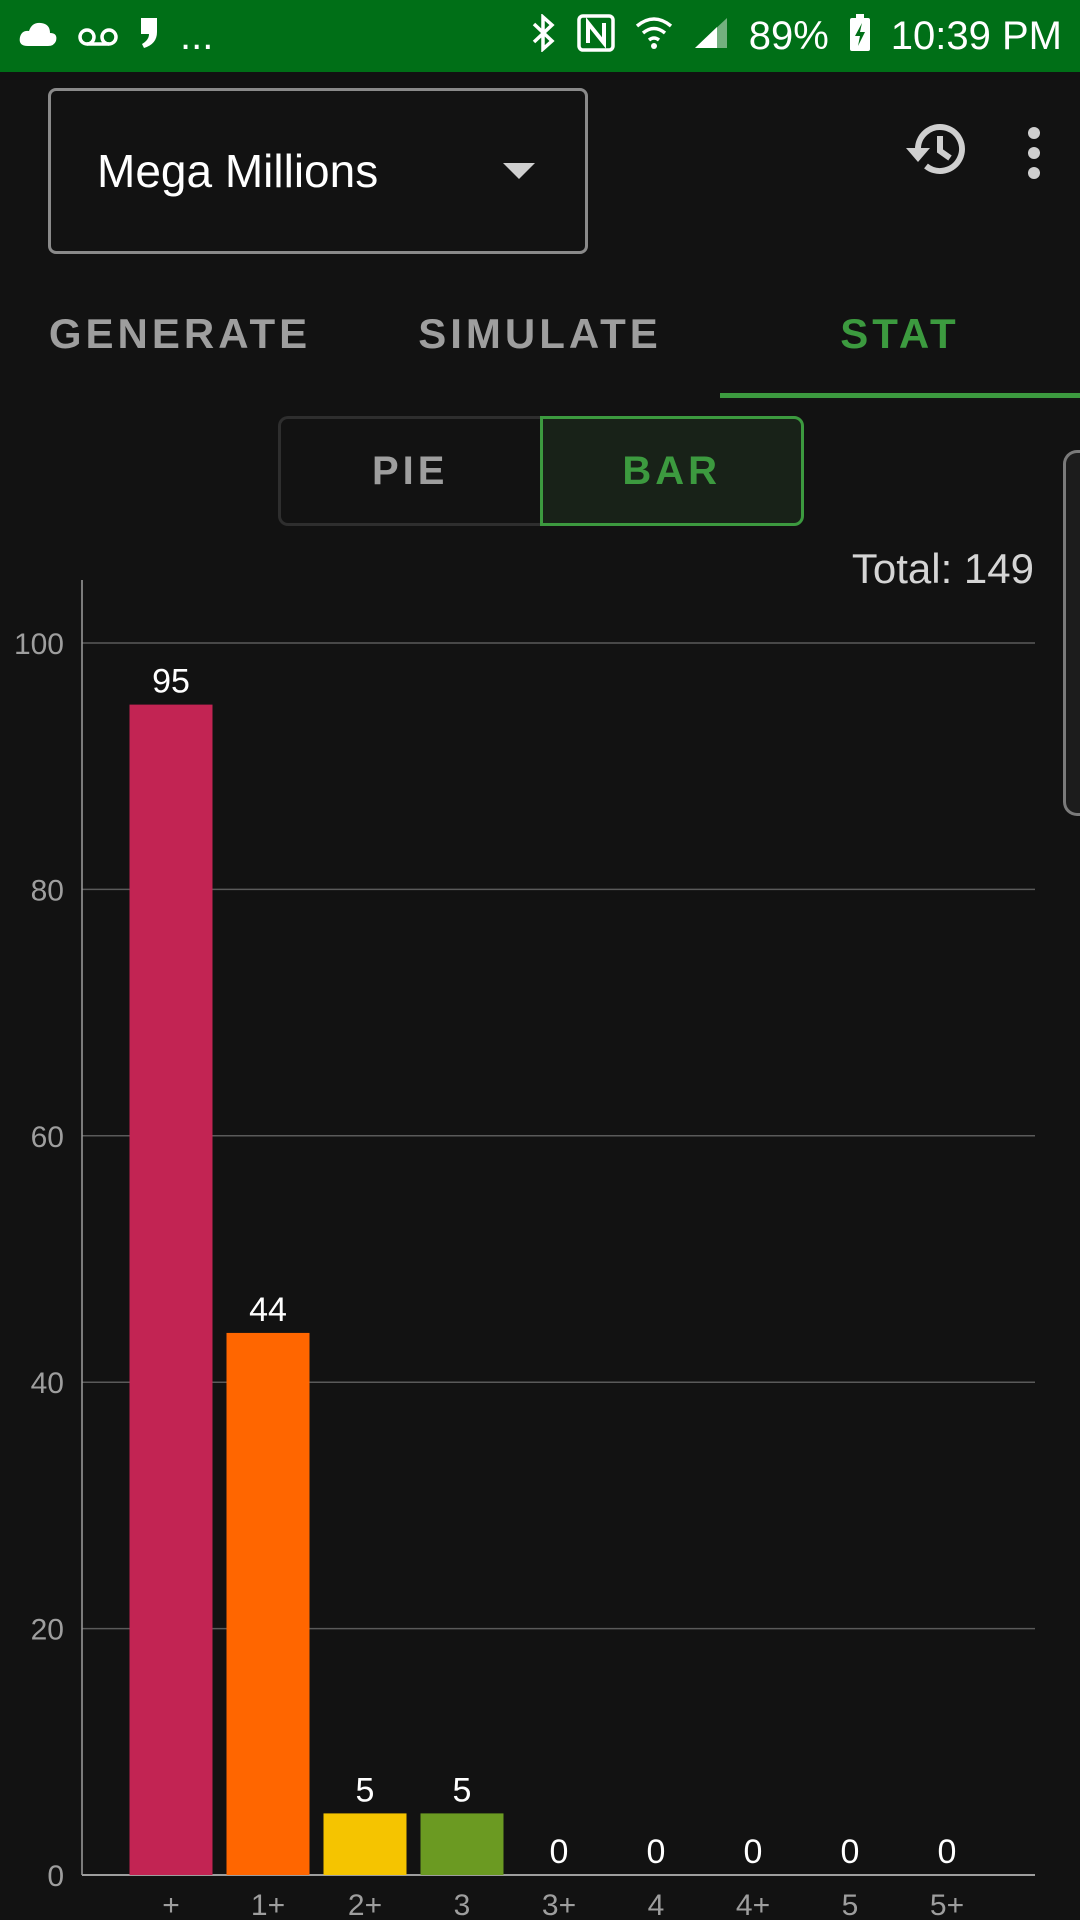 The image size is (1080, 1920). I want to click on y-tick-label: 100, so click(39, 644).